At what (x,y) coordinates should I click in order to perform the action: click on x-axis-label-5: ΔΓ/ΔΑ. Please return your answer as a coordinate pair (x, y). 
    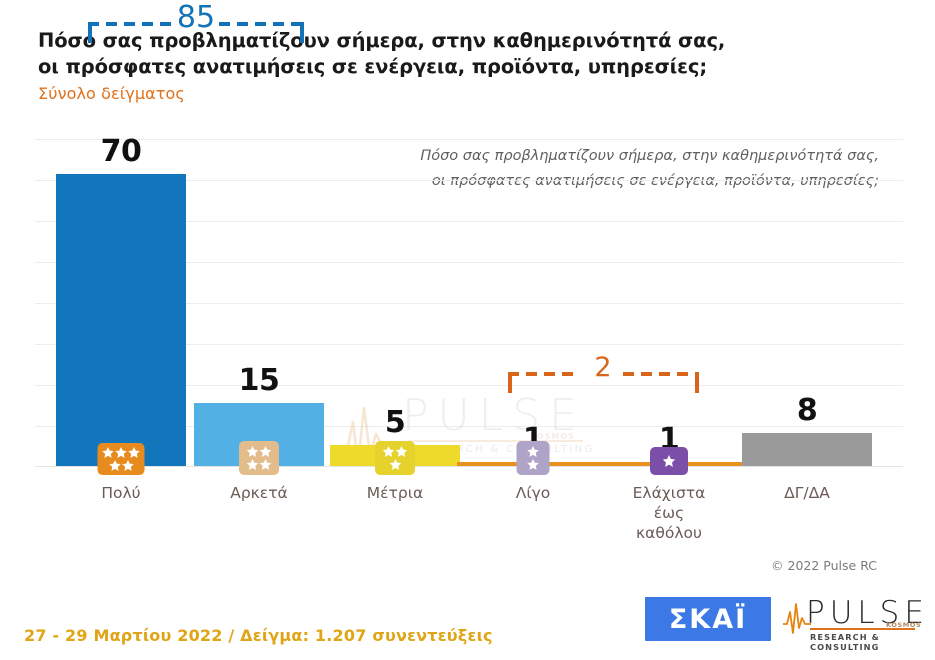
    Looking at the image, I should click on (807, 493).